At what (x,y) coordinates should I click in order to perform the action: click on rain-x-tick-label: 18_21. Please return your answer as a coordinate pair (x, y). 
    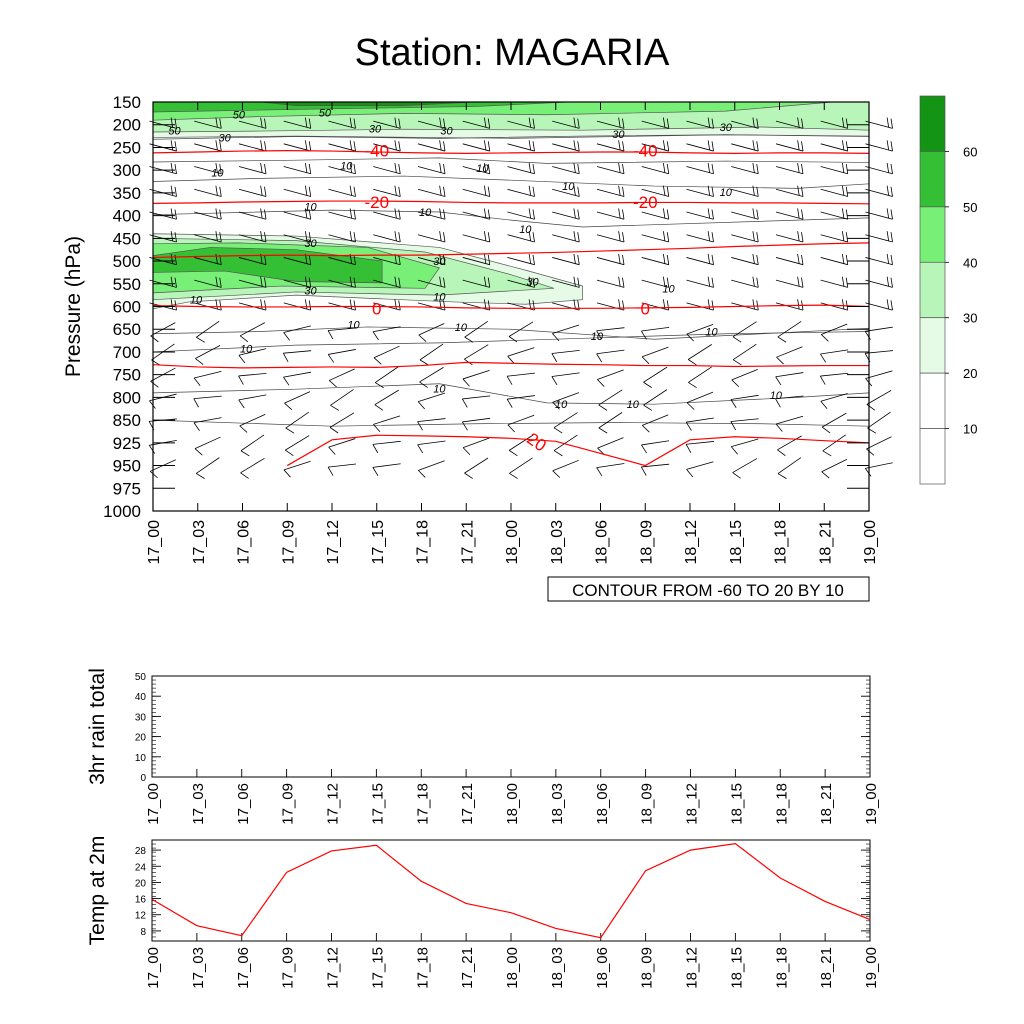
    Looking at the image, I should click on (826, 804).